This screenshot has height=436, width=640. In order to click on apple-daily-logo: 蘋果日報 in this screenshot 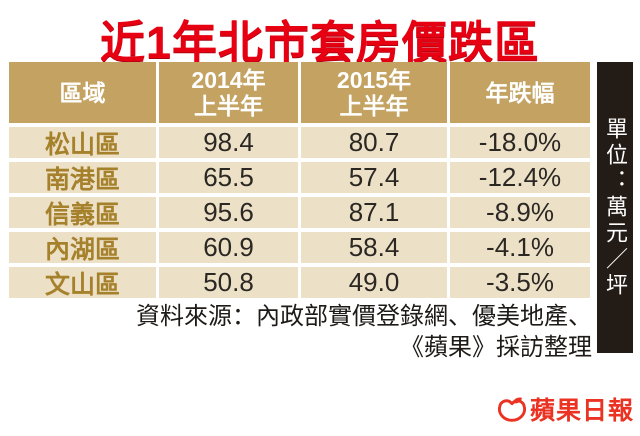, I will do `click(565, 409)`.